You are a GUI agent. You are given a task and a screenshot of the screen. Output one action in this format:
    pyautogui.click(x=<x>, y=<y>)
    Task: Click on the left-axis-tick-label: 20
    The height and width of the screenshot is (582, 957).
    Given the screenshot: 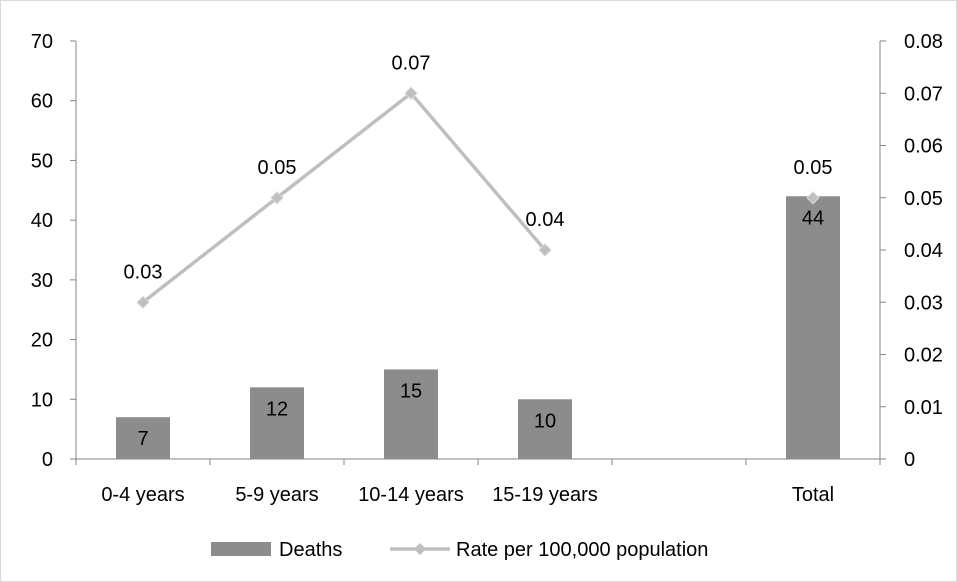 What is the action you would take?
    pyautogui.click(x=42, y=341)
    